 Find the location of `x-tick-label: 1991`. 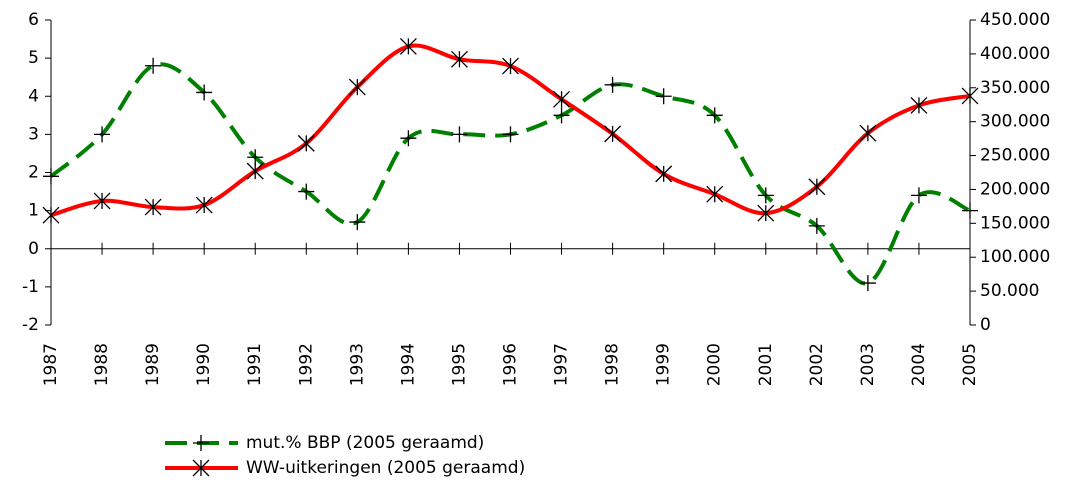

x-tick-label: 1991 is located at coordinates (255, 364).